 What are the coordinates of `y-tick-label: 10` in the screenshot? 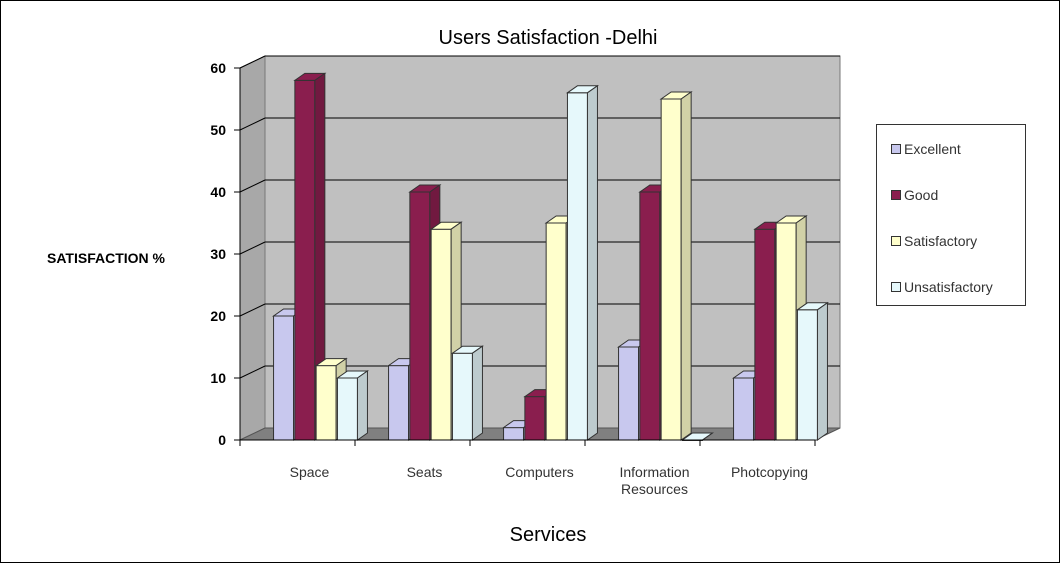 It's located at (218, 378).